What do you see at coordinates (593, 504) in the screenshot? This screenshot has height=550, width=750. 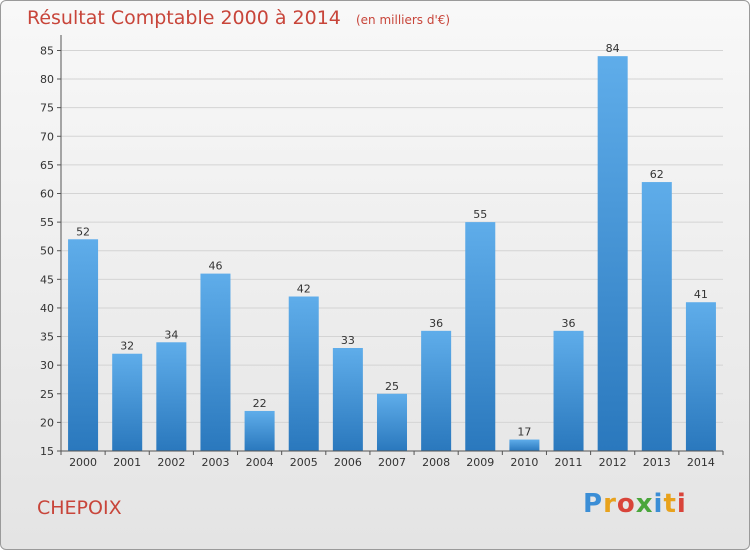 I see `logo-letter: P` at bounding box center [593, 504].